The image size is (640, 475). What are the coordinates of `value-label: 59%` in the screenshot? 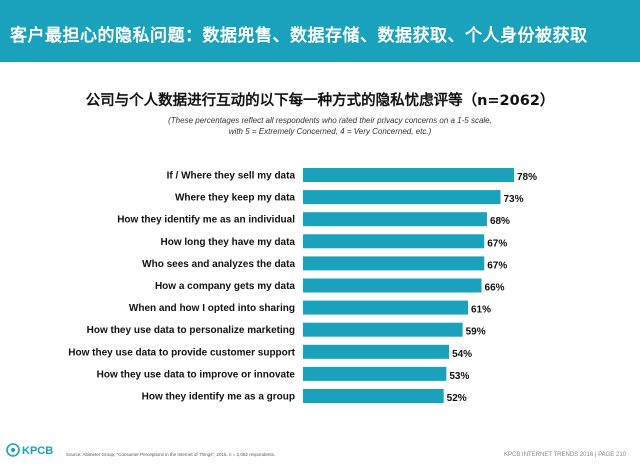 It's located at (476, 332).